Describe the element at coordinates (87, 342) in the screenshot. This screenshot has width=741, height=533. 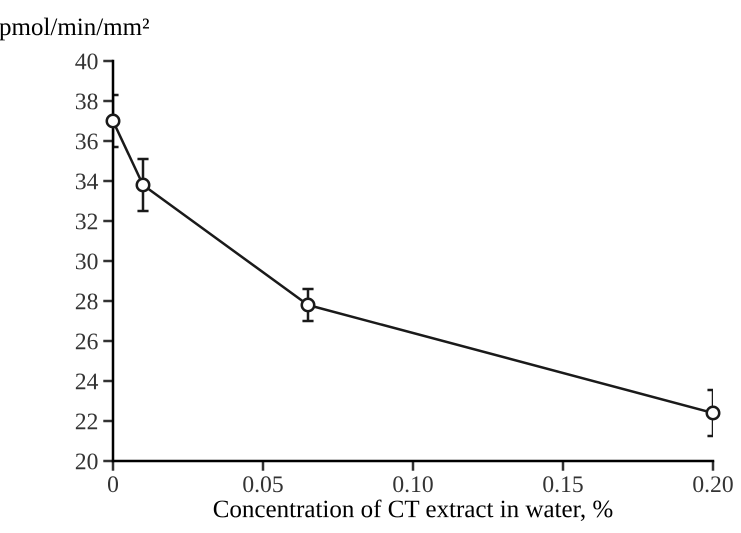
I see `y-tick-label: 26` at that location.